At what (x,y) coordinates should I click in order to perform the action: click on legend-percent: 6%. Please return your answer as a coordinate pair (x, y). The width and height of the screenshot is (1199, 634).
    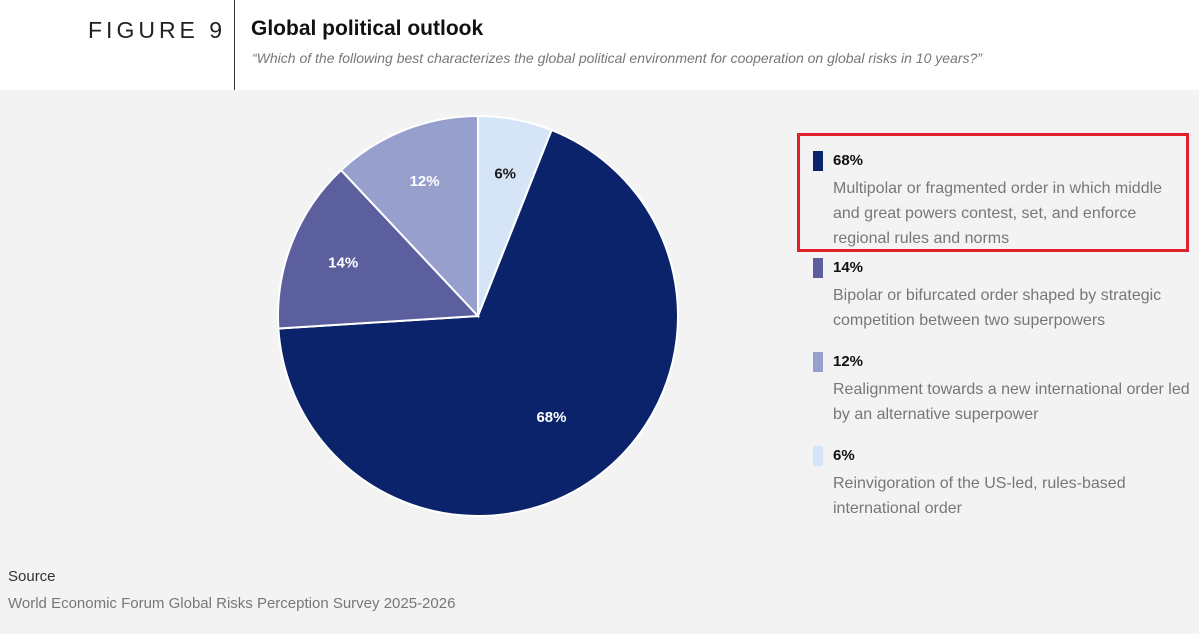
    Looking at the image, I should click on (844, 455).